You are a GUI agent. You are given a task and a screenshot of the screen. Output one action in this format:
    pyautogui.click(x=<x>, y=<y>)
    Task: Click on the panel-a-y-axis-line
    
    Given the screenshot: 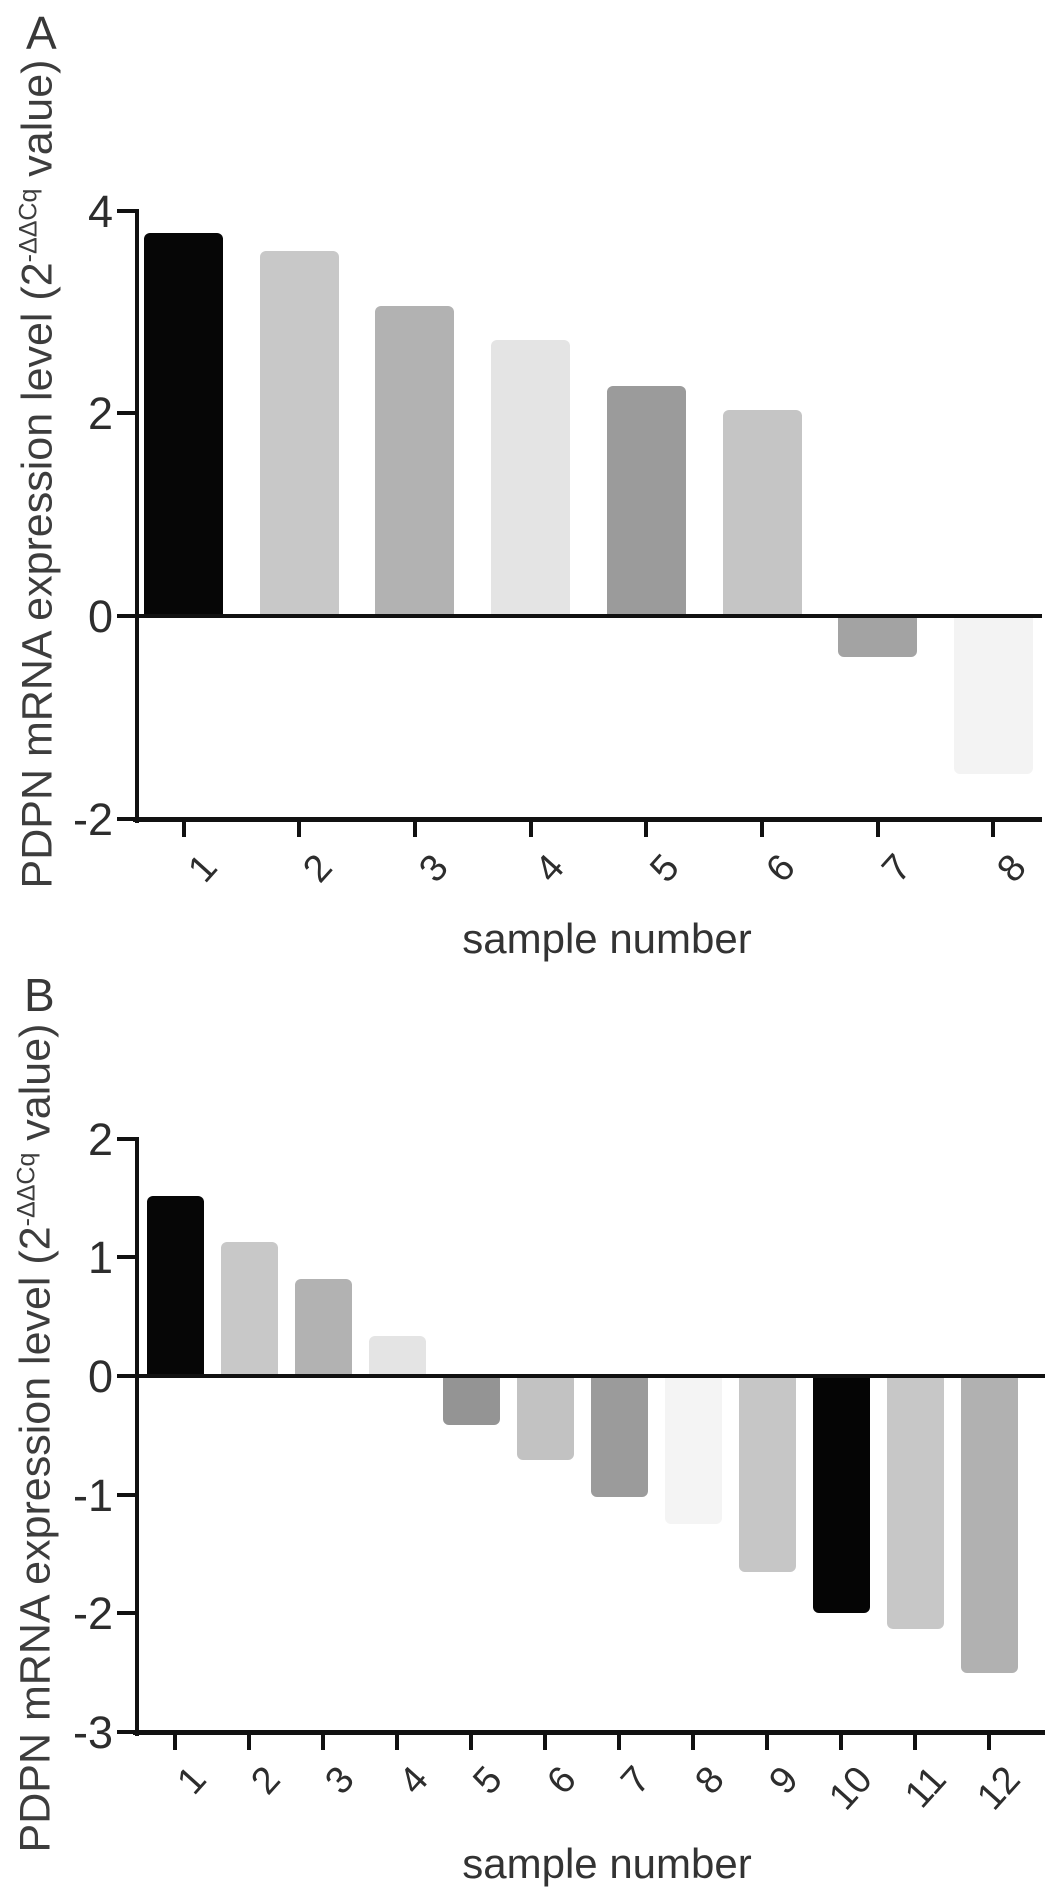 What is the action you would take?
    pyautogui.click(x=137, y=515)
    